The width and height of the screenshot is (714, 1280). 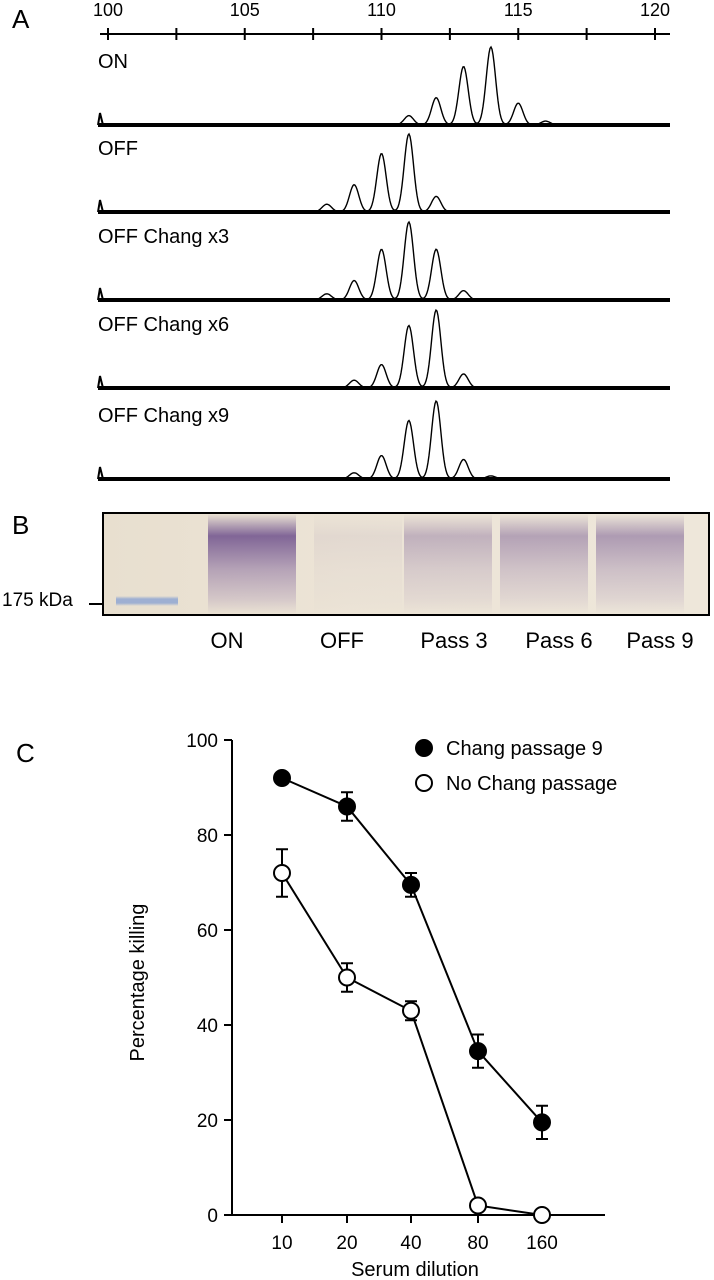 What do you see at coordinates (212, 1216) in the screenshot?
I see `y-tick-label: 0` at bounding box center [212, 1216].